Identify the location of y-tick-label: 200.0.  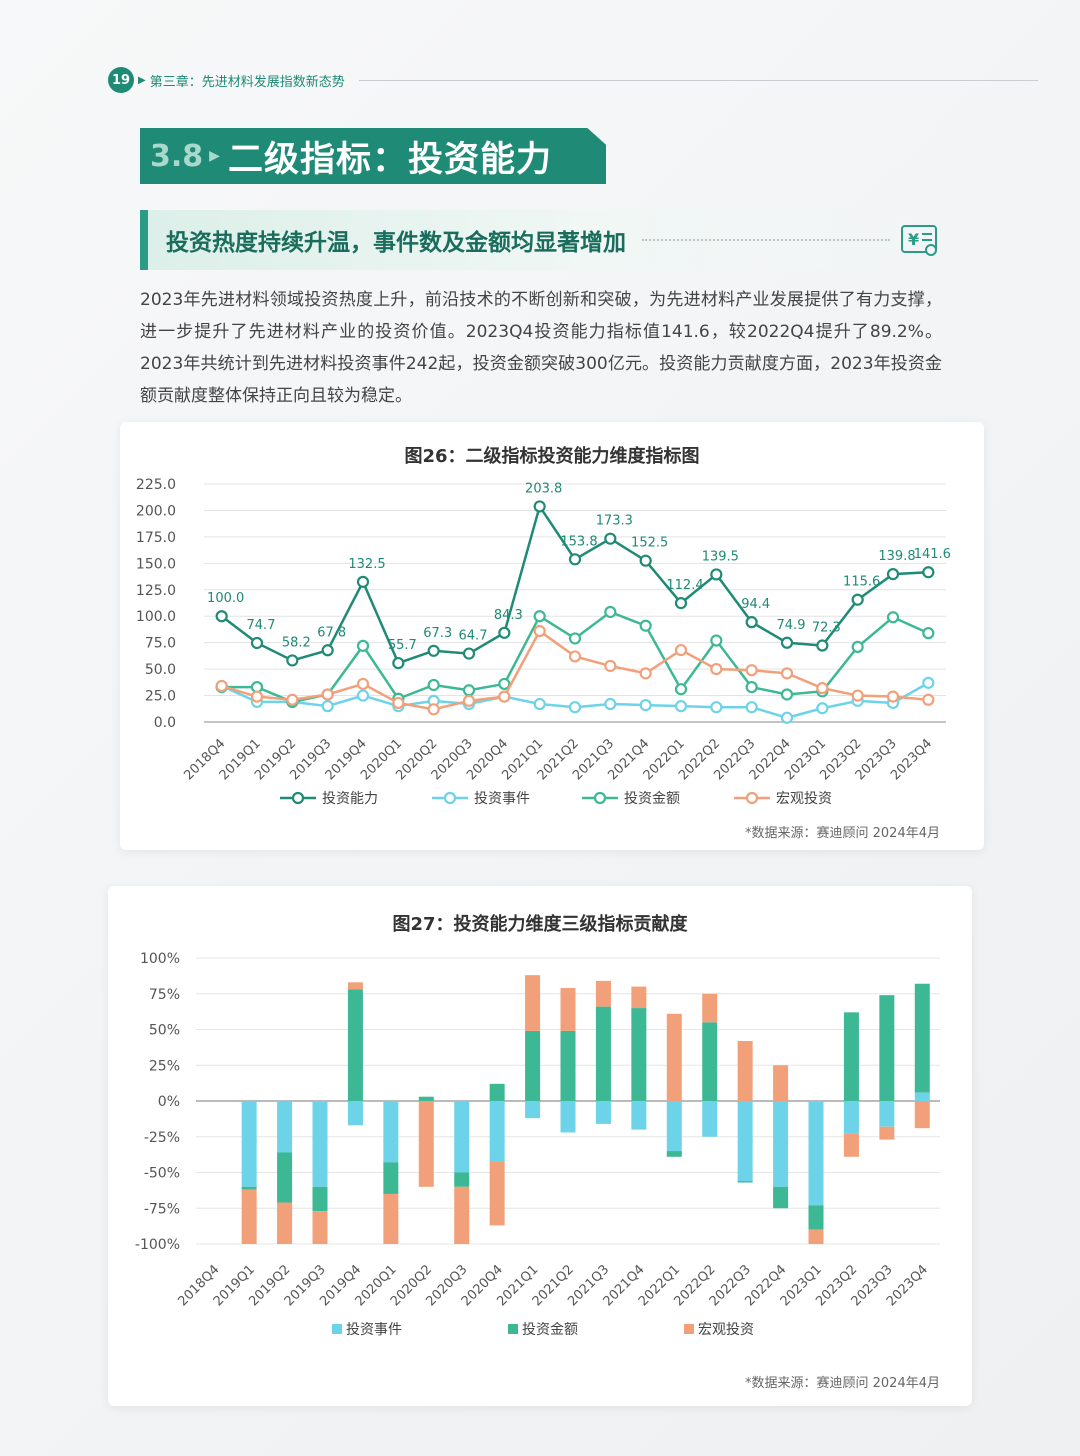
(156, 511).